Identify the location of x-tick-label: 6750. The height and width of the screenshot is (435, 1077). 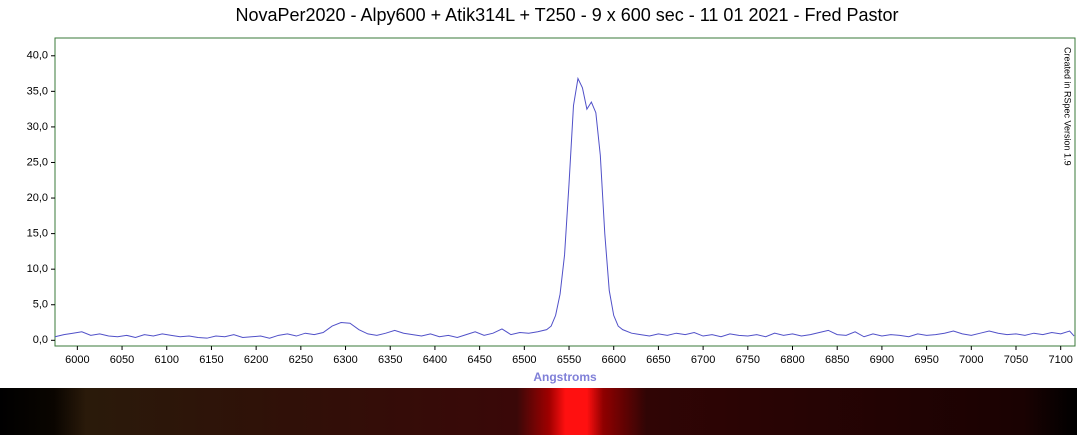
(748, 360).